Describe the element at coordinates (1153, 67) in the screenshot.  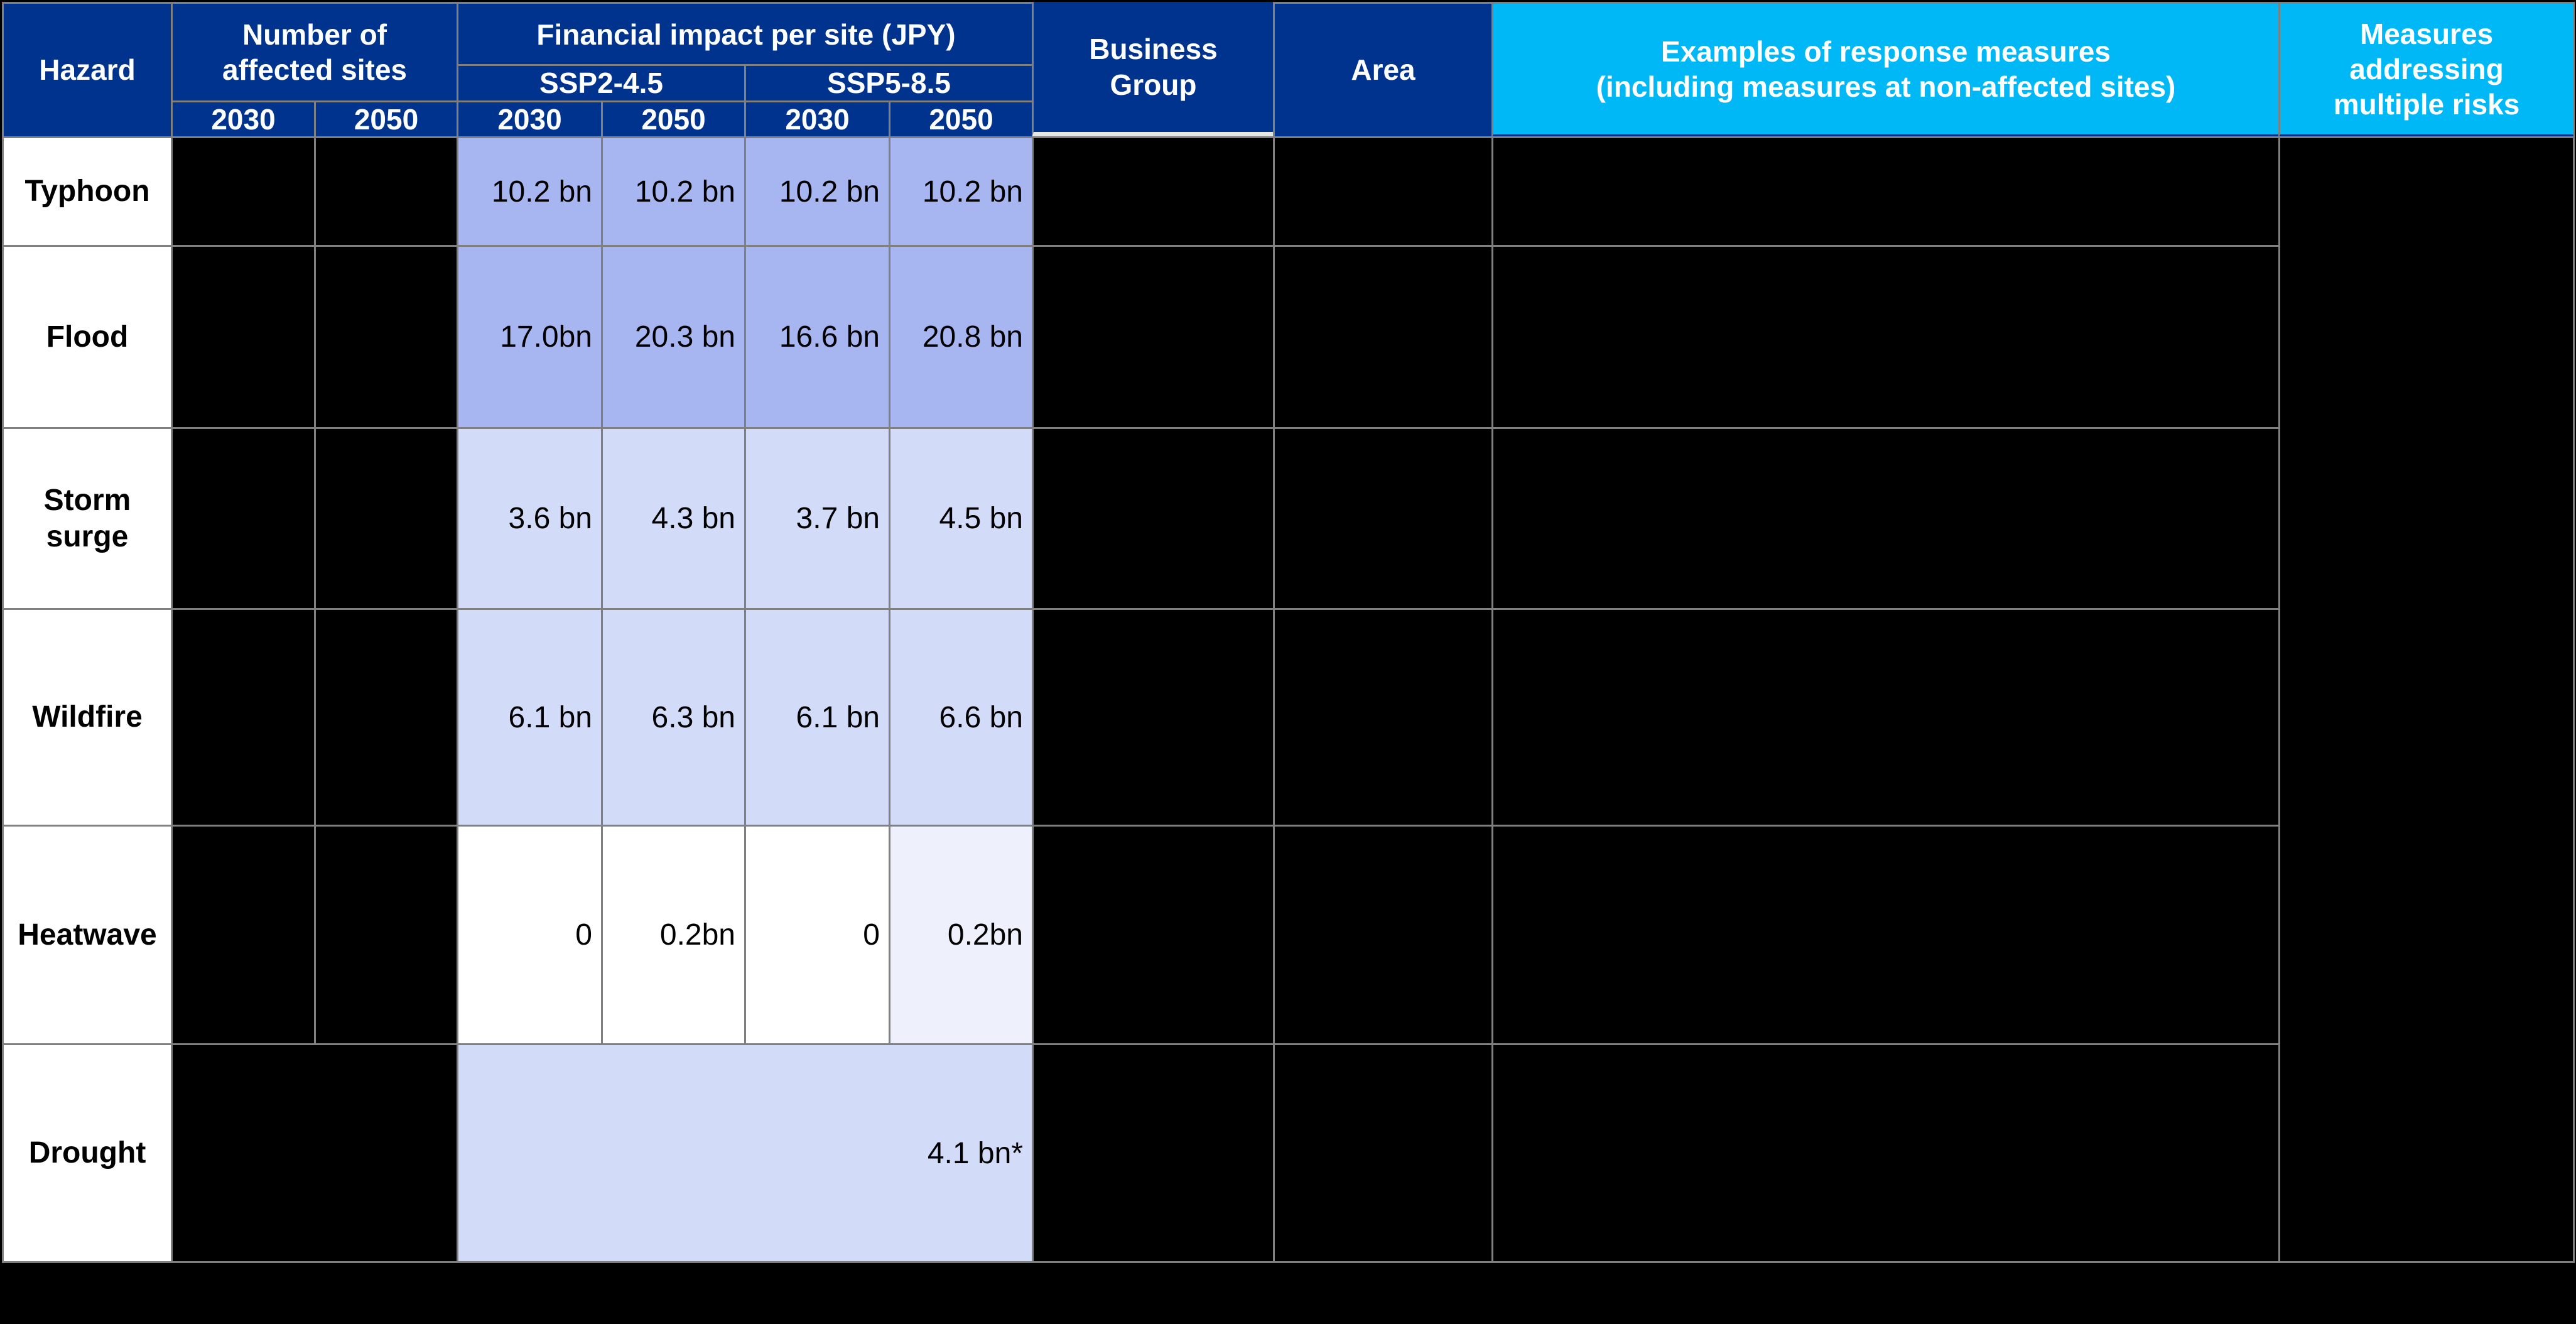
I see `header-business-group-label: Business Group` at that location.